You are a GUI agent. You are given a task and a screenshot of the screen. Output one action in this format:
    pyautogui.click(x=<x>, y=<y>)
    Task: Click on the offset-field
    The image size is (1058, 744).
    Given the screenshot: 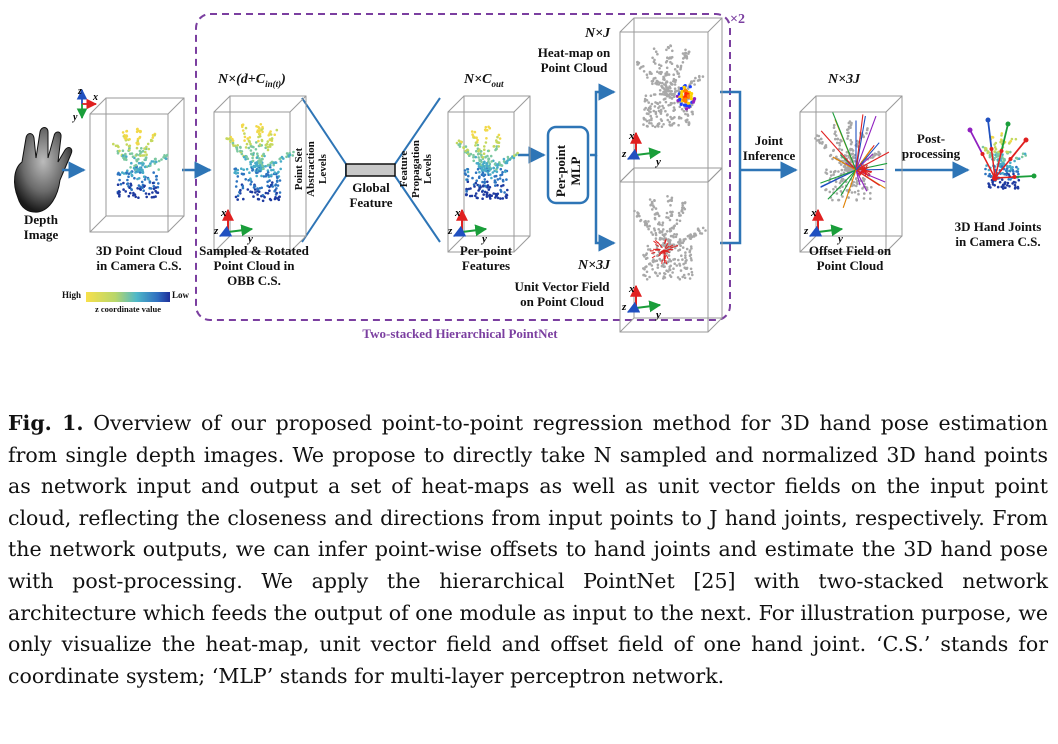 What is the action you would take?
    pyautogui.click(x=855, y=160)
    